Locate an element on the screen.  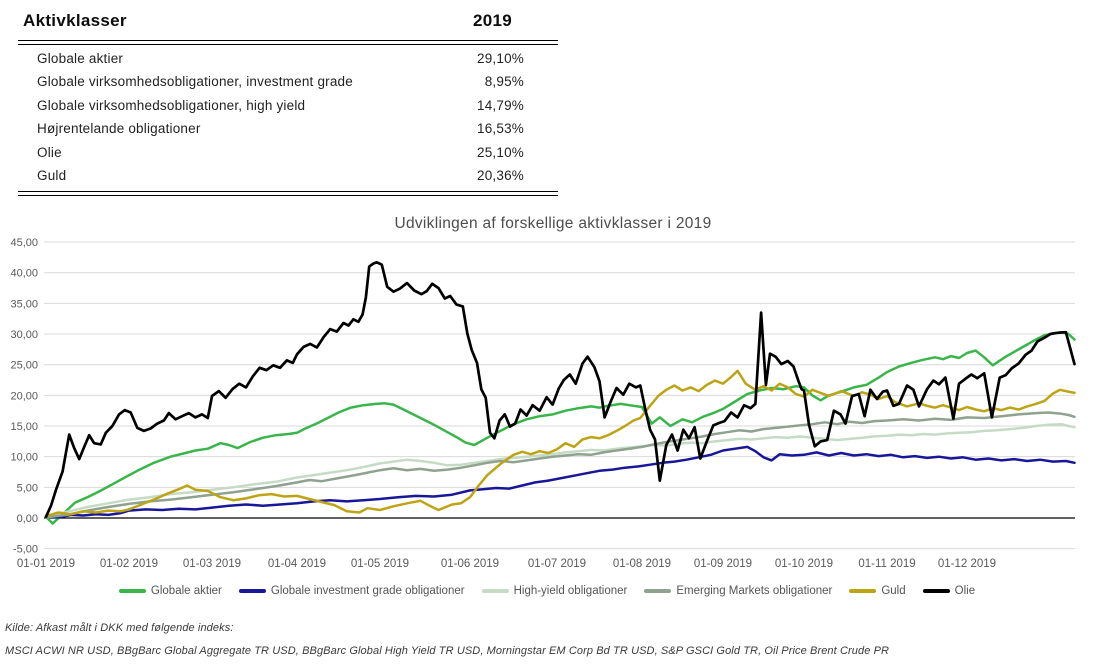
legend-label: Globale investment grade obligationer is located at coordinates (367, 591).